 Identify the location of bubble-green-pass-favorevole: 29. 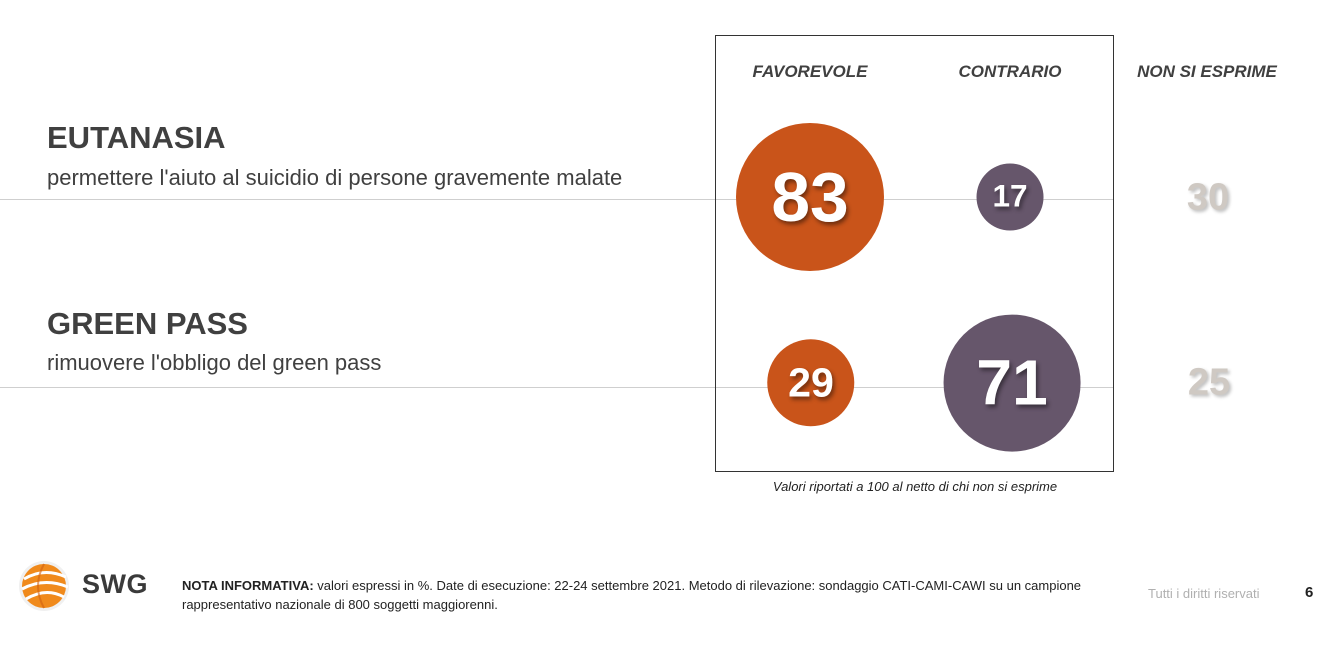
(811, 383).